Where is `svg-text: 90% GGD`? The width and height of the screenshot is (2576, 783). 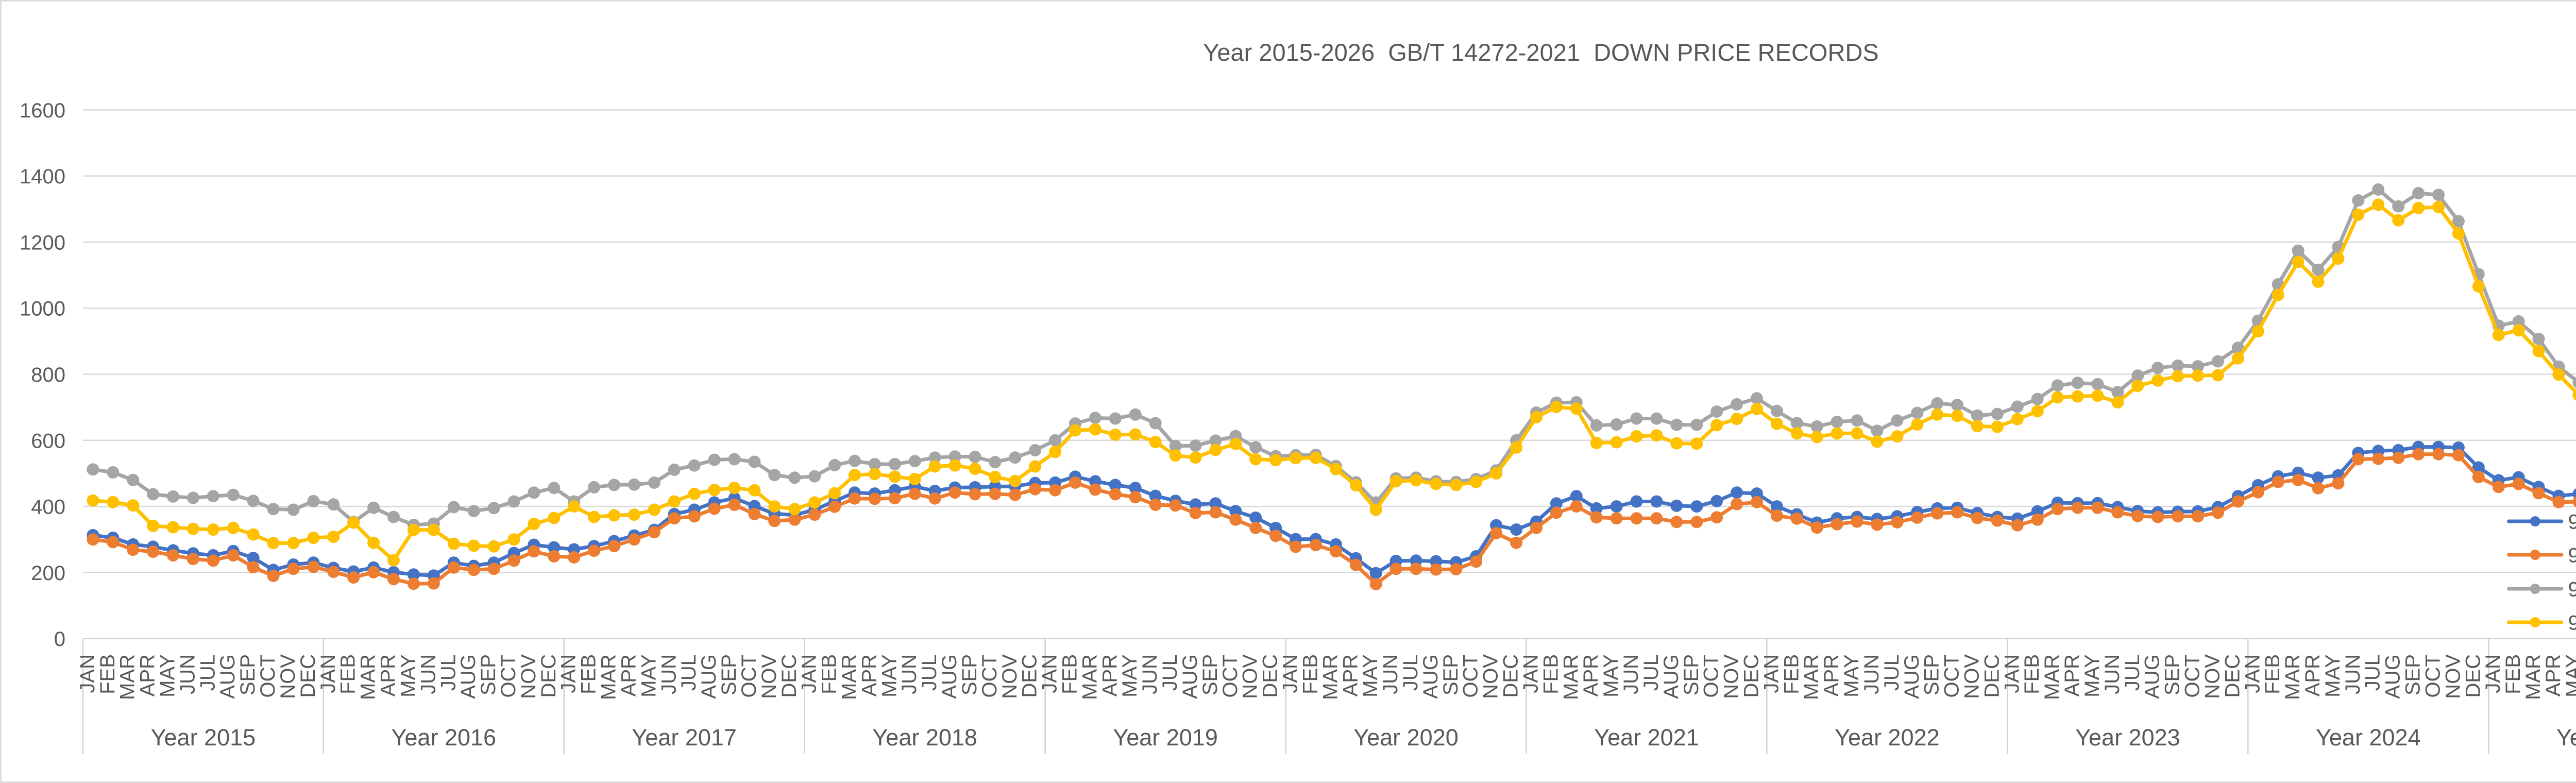 svg-text: 90% GGD is located at coordinates (2572, 623).